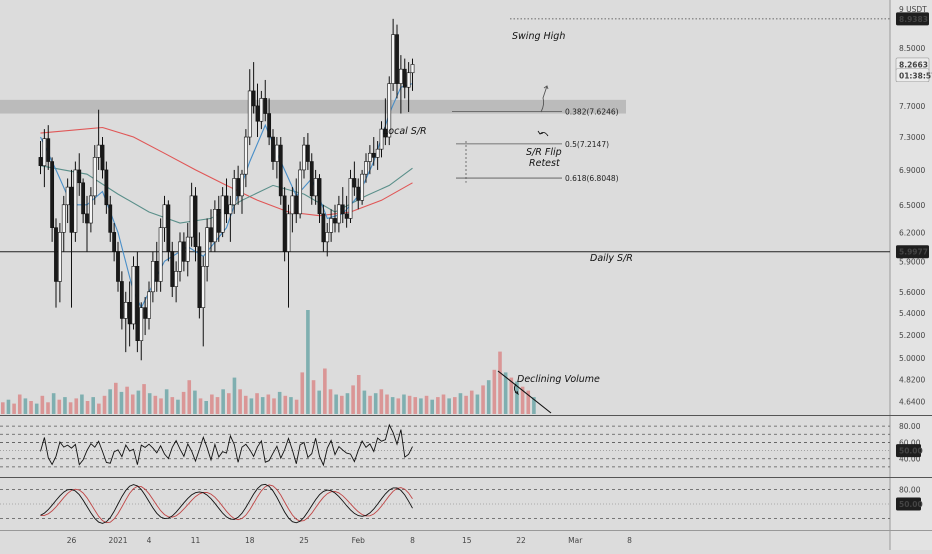 The height and width of the screenshot is (554, 932). What do you see at coordinates (912, 19) in the screenshot?
I see `price-badge` at bounding box center [912, 19].